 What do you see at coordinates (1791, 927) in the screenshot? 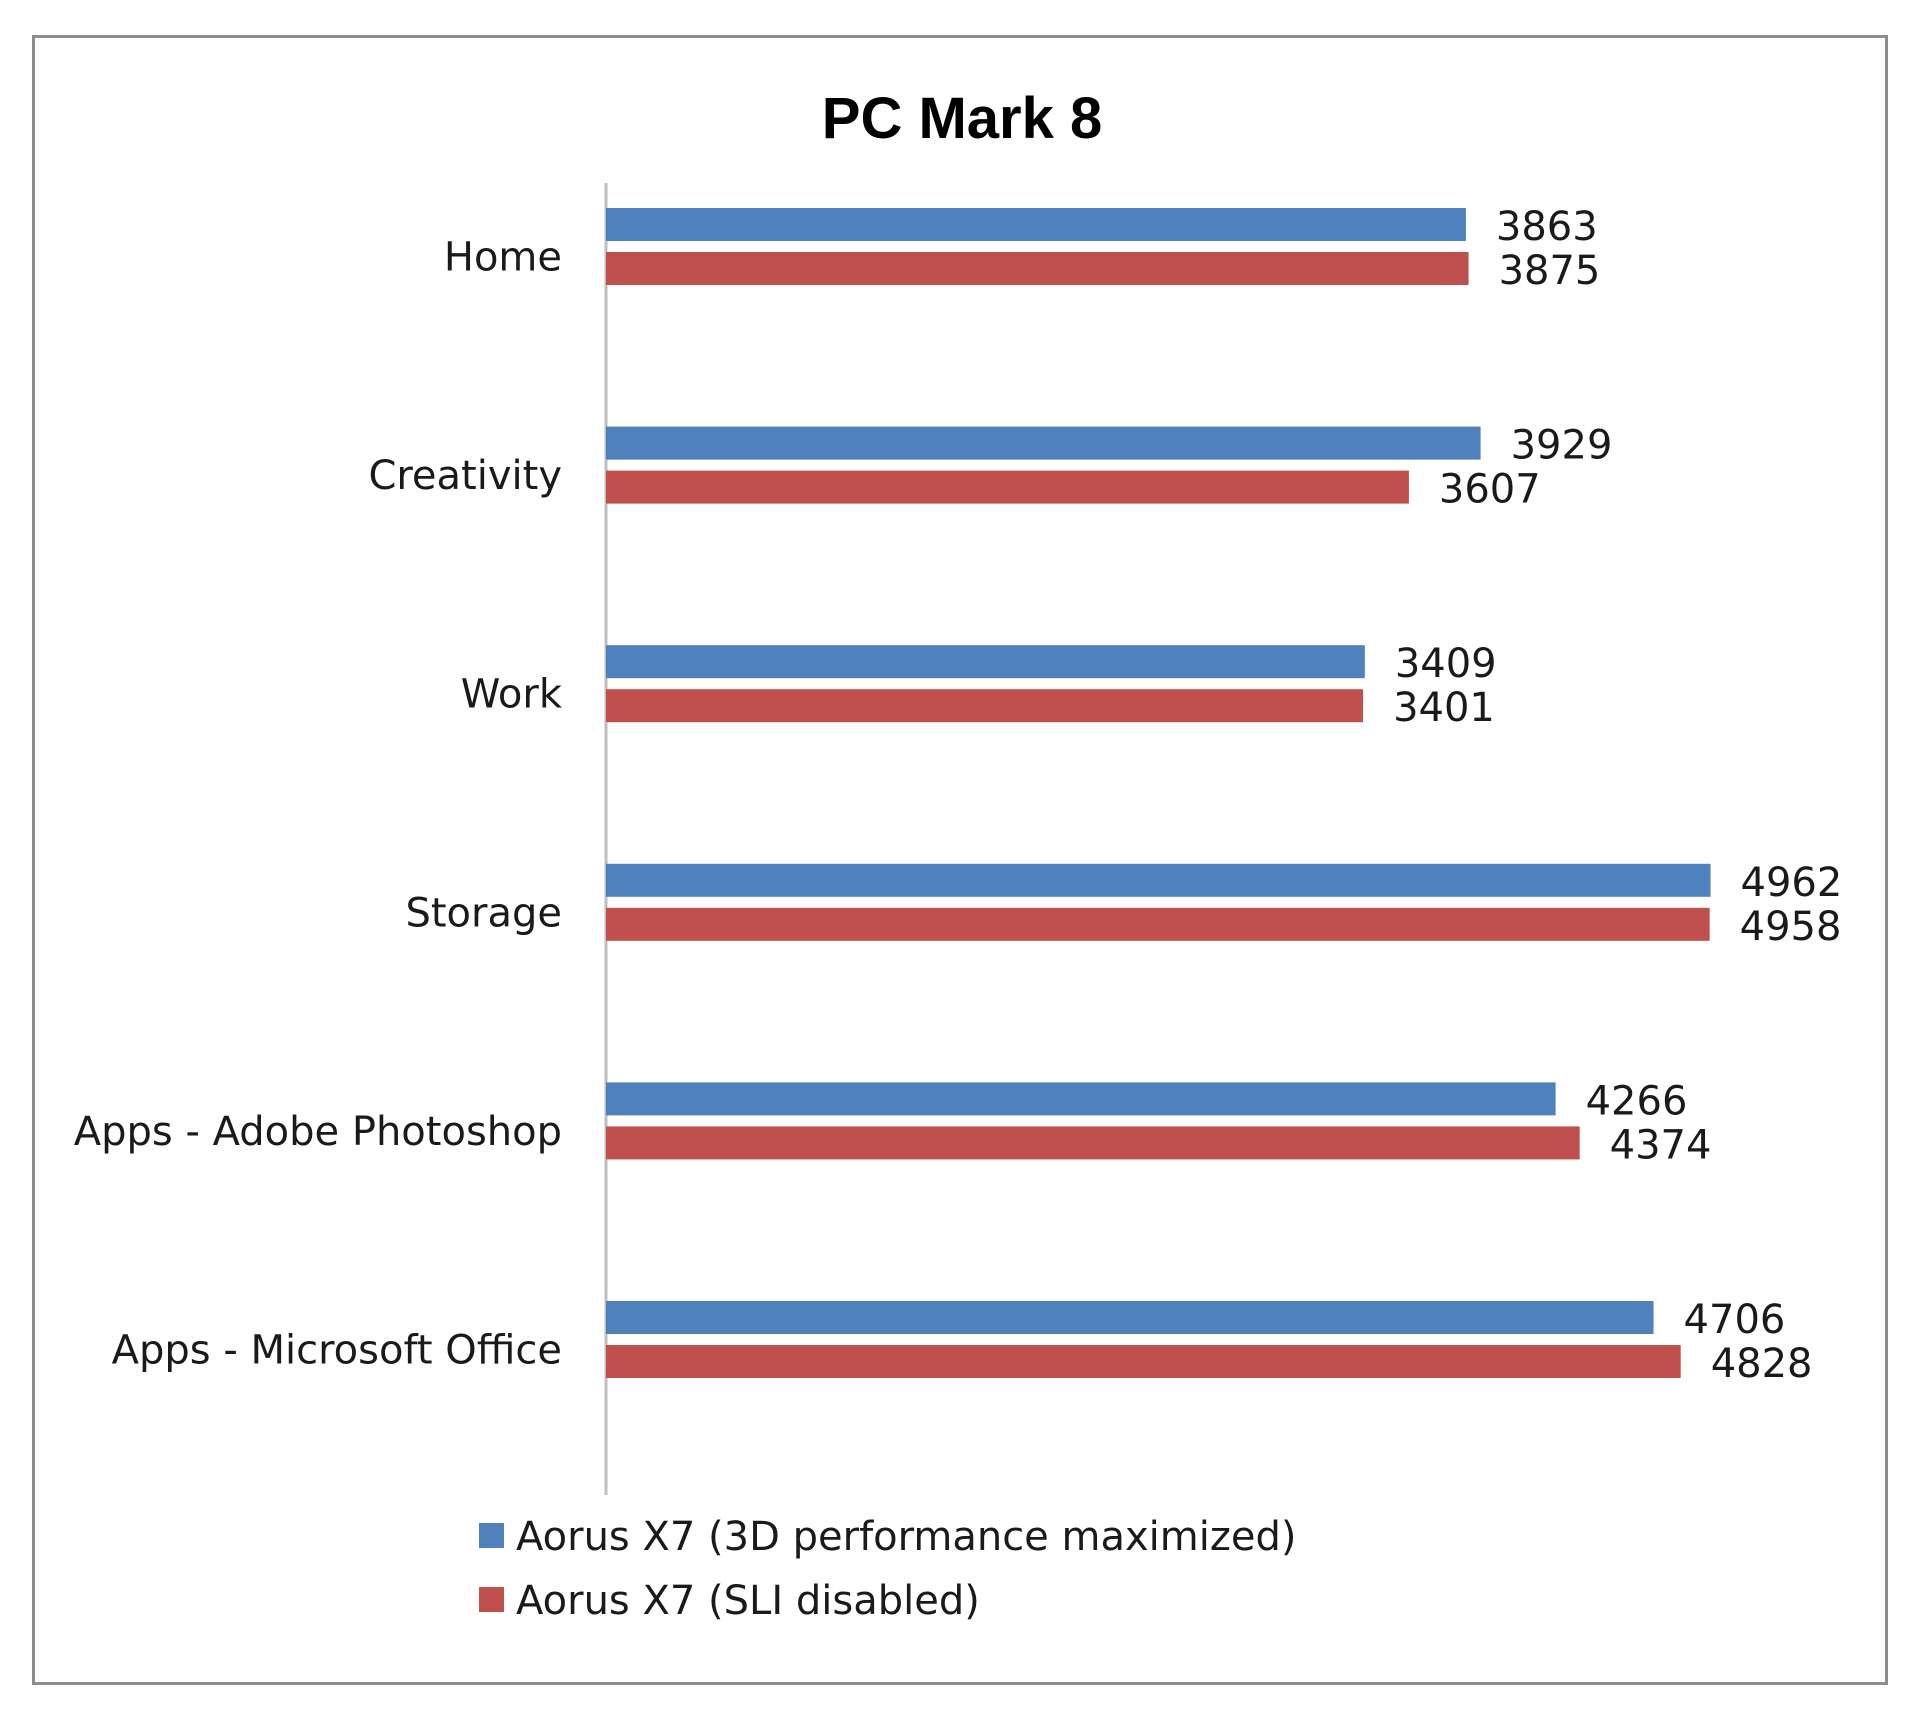
I see `data-label-storage-series-2: 4958` at bounding box center [1791, 927].